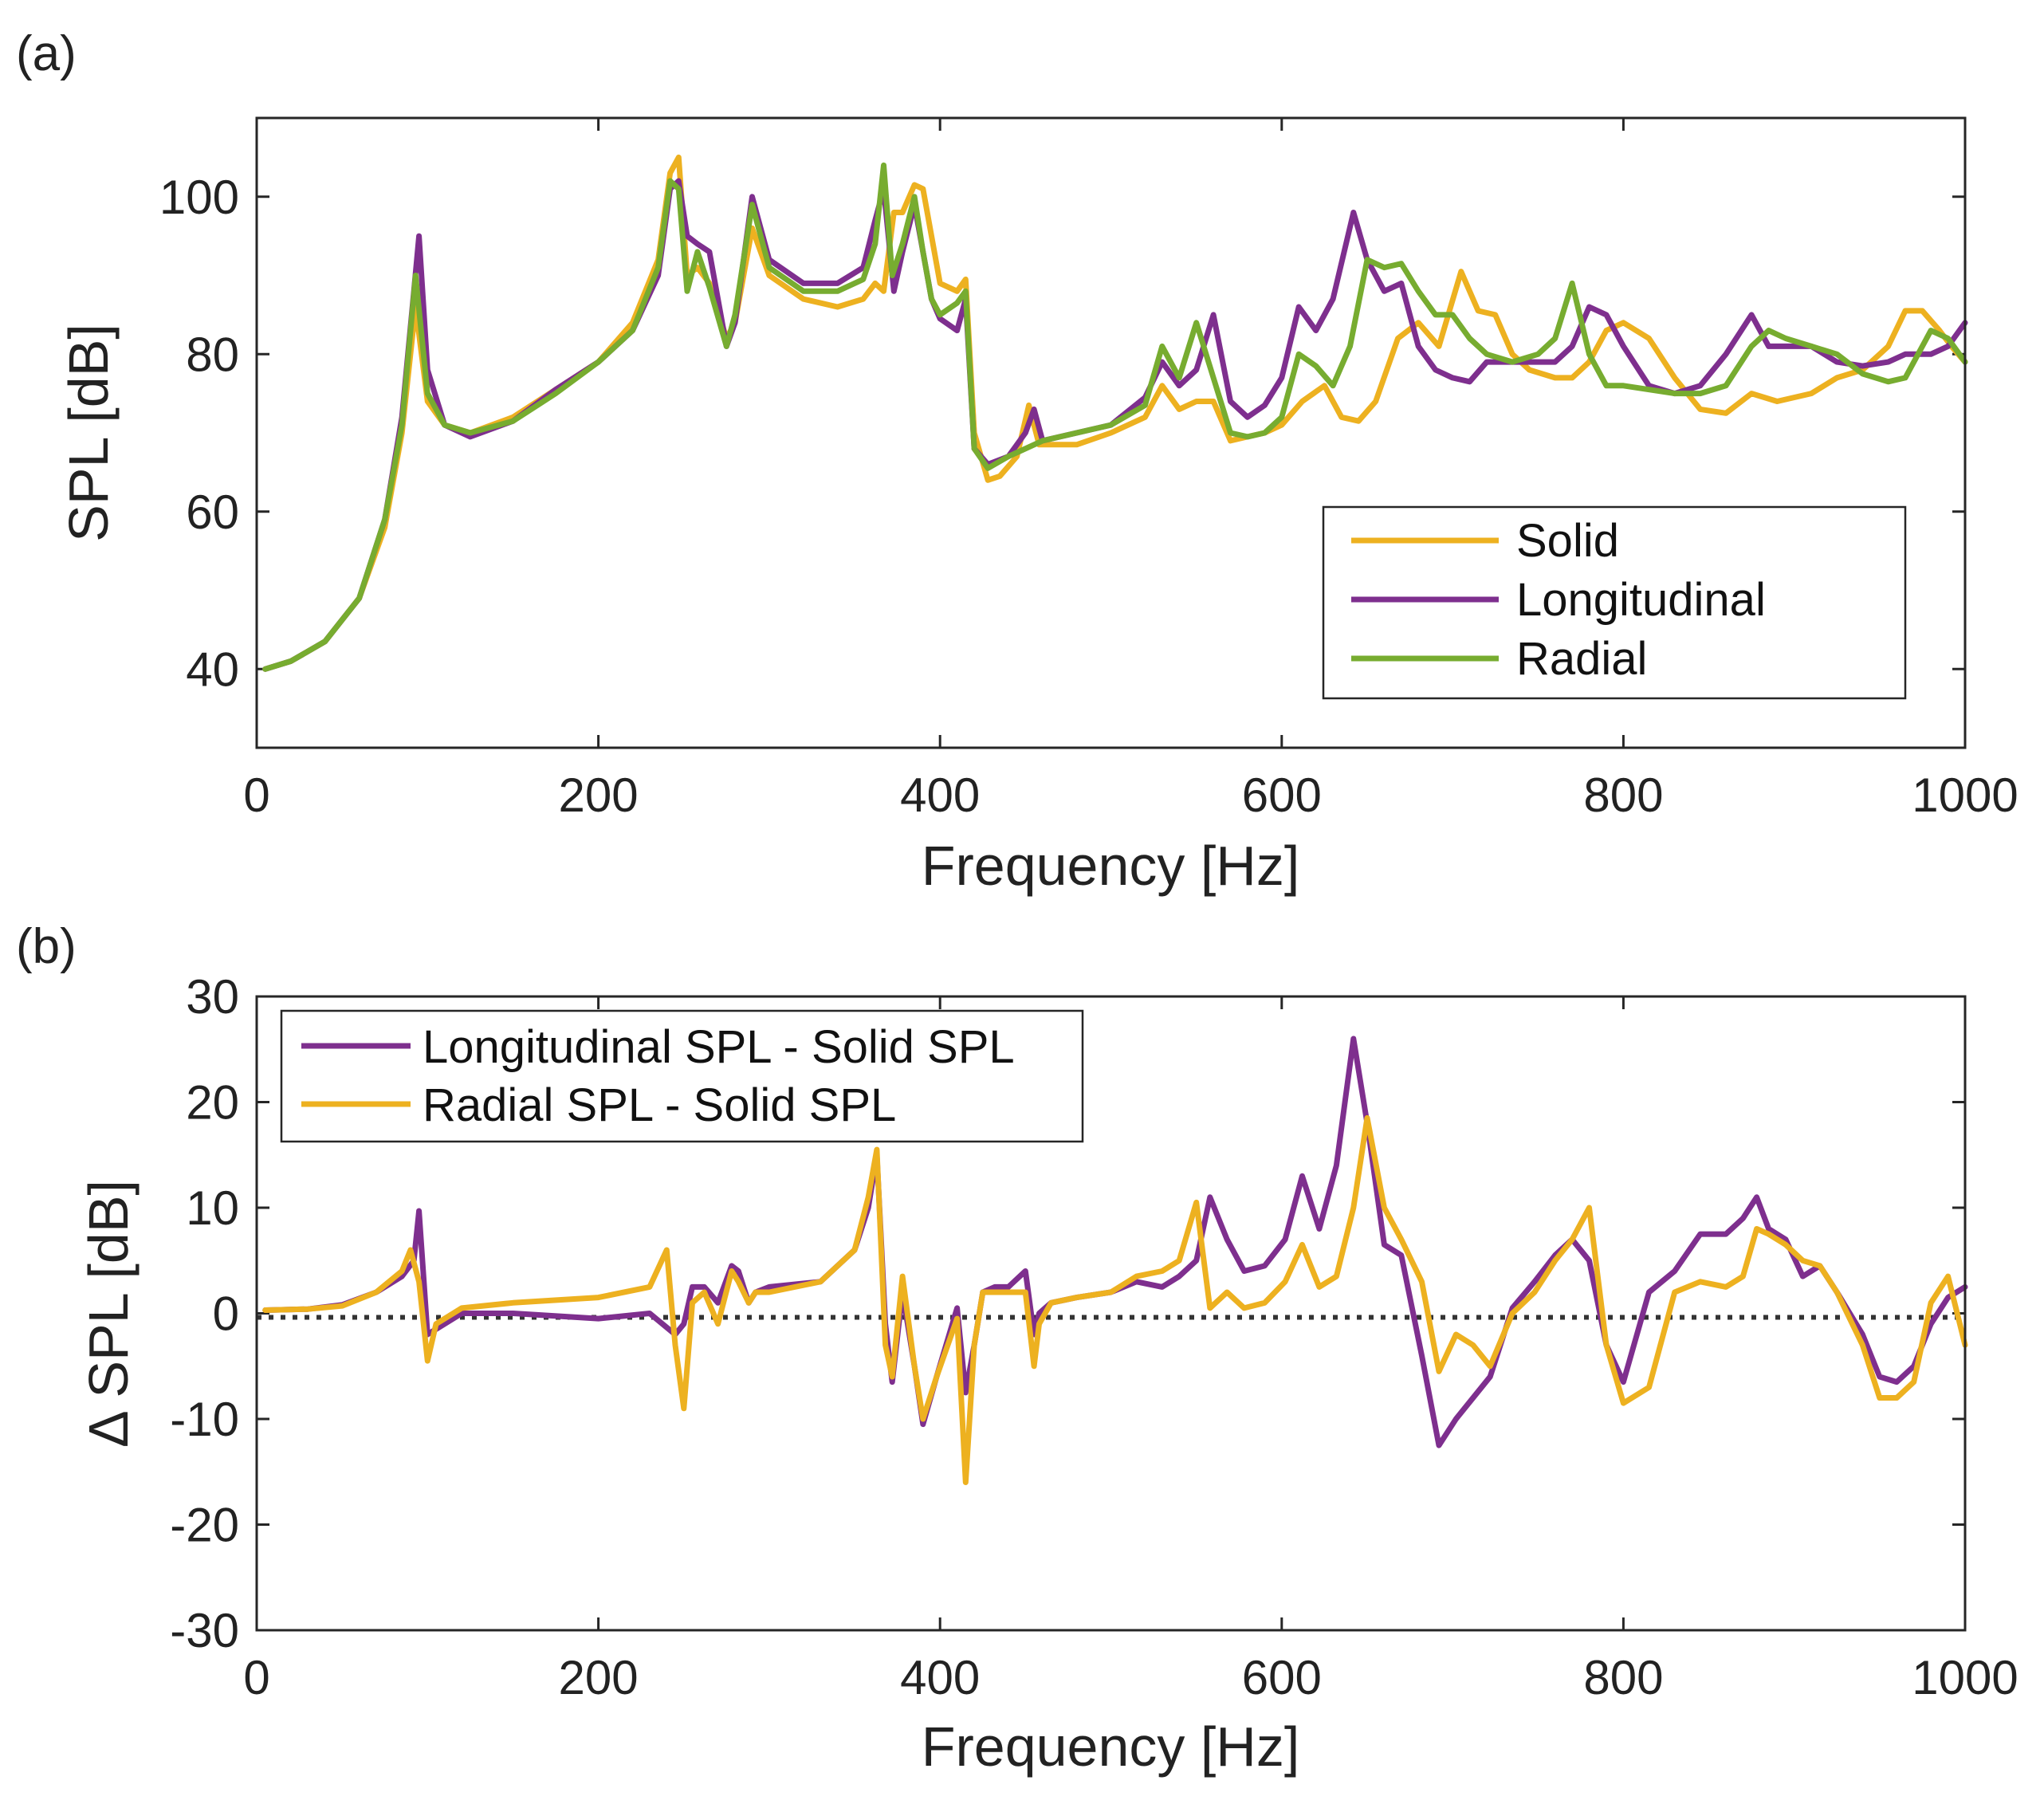 This screenshot has height=1804, width=2044. Describe the element at coordinates (88, 433) in the screenshot. I see `panel-a-y-axis-label: SPL [dB]` at that location.